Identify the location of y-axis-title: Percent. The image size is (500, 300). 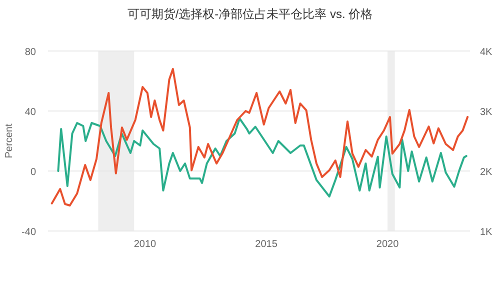
(9, 141).